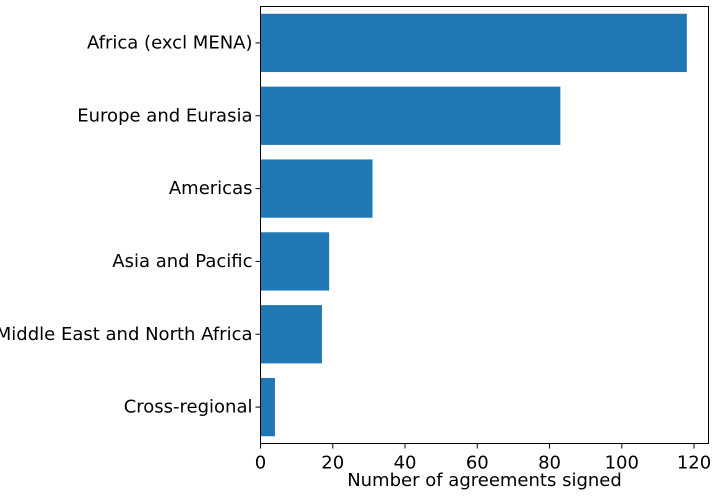 The height and width of the screenshot is (496, 717). What do you see at coordinates (182, 261) in the screenshot?
I see `category-label: Asia and Pacific` at bounding box center [182, 261].